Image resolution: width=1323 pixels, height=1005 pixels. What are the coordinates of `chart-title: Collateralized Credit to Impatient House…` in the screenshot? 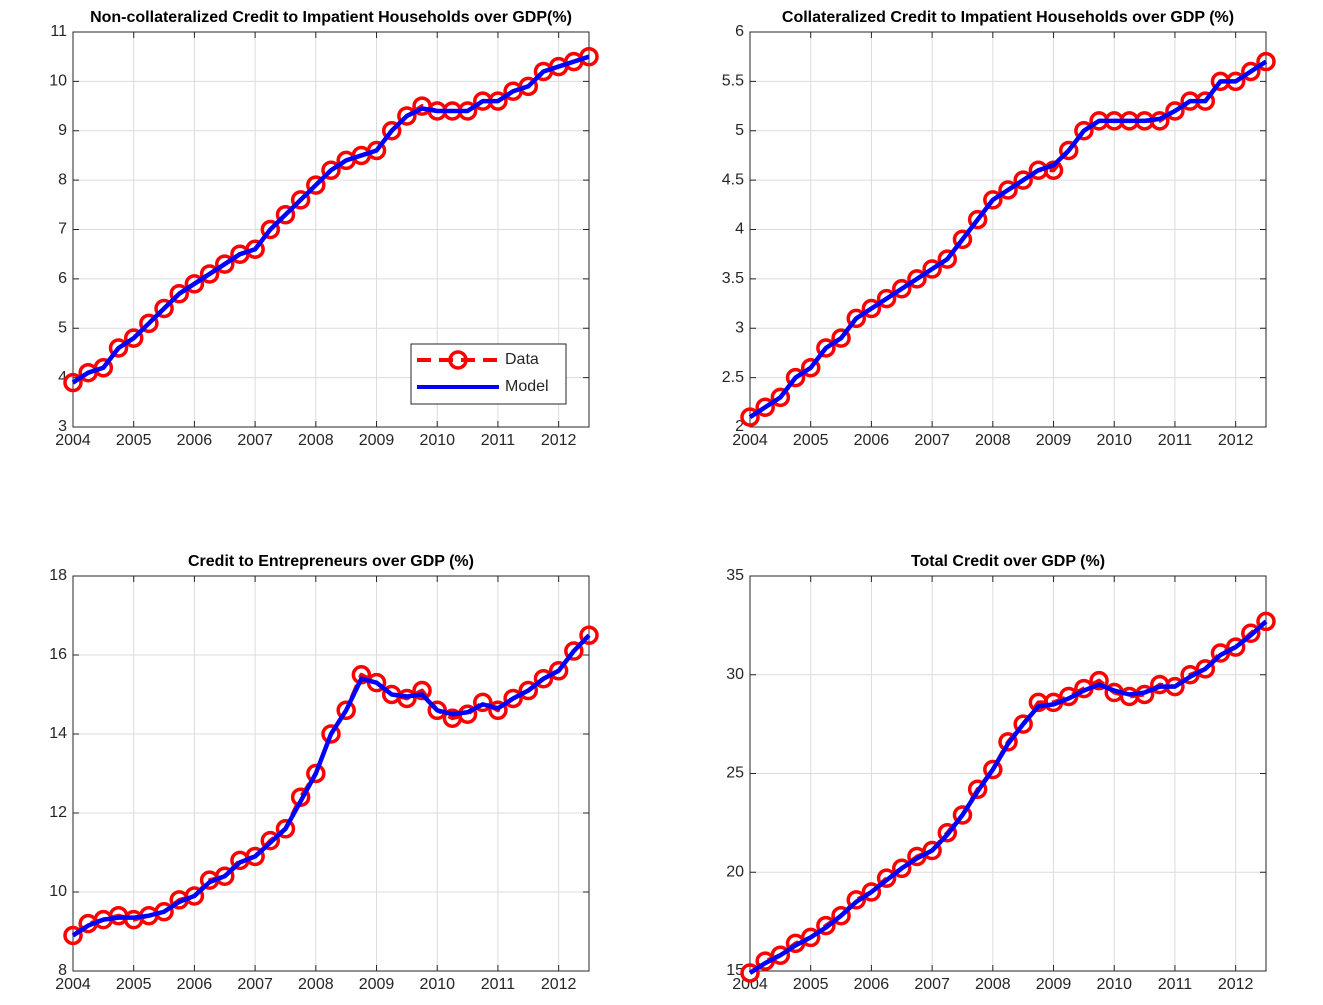 It's located at (1008, 17).